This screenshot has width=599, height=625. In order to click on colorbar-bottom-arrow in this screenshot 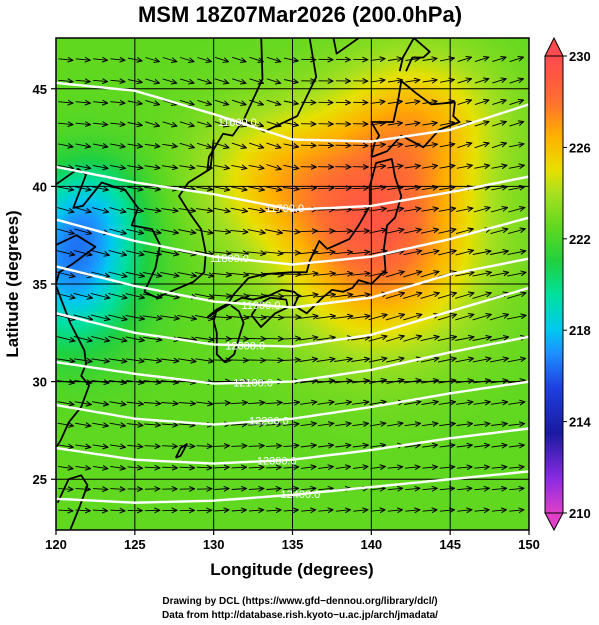, I will do `click(554, 522)`.